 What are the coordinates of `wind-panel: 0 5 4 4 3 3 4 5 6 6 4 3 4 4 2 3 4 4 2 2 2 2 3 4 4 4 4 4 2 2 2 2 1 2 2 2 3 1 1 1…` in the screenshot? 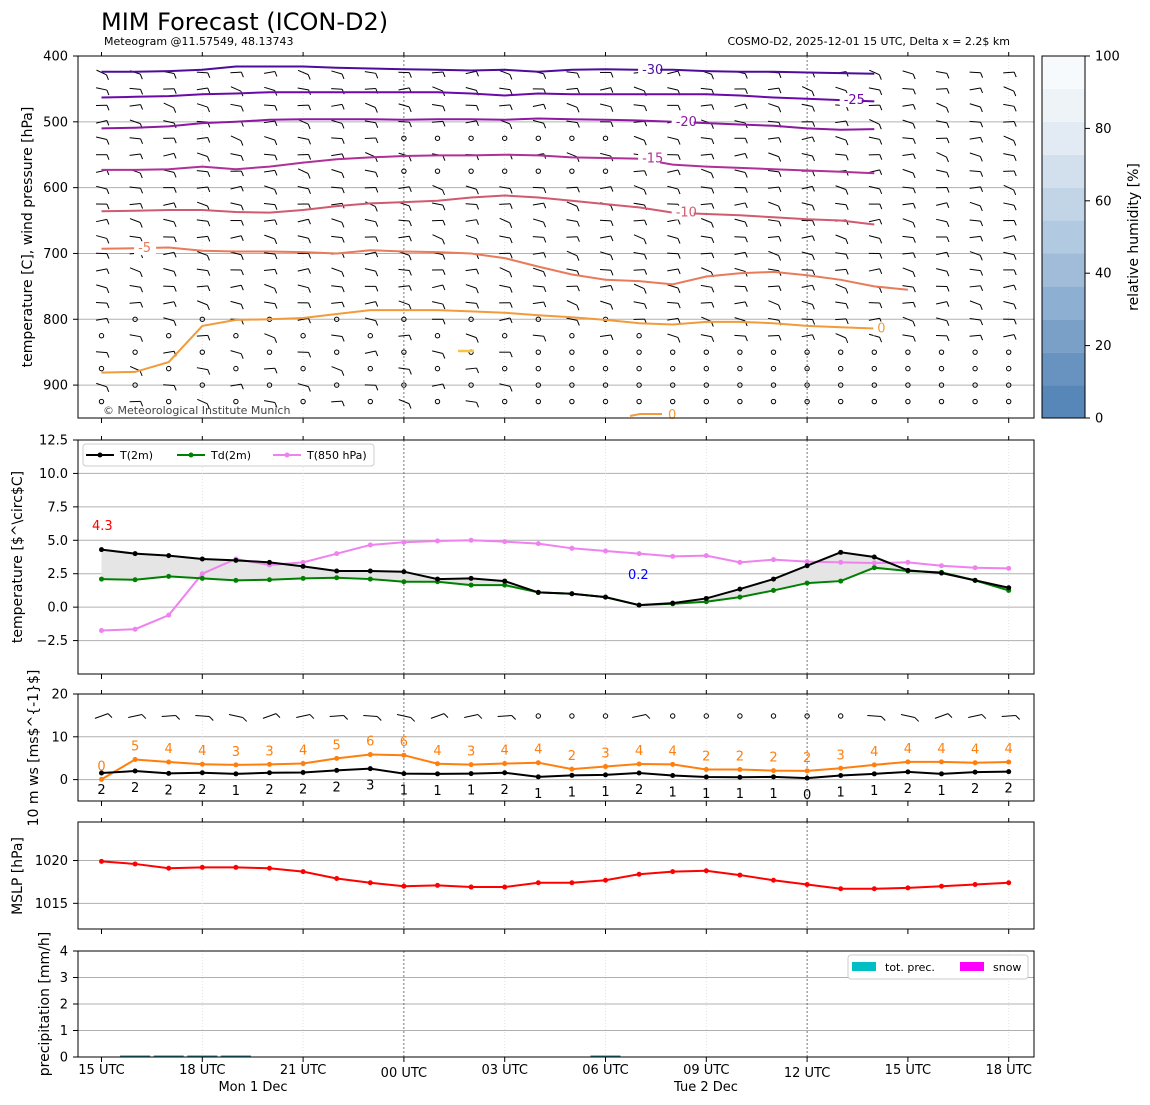 It's located at (530, 748).